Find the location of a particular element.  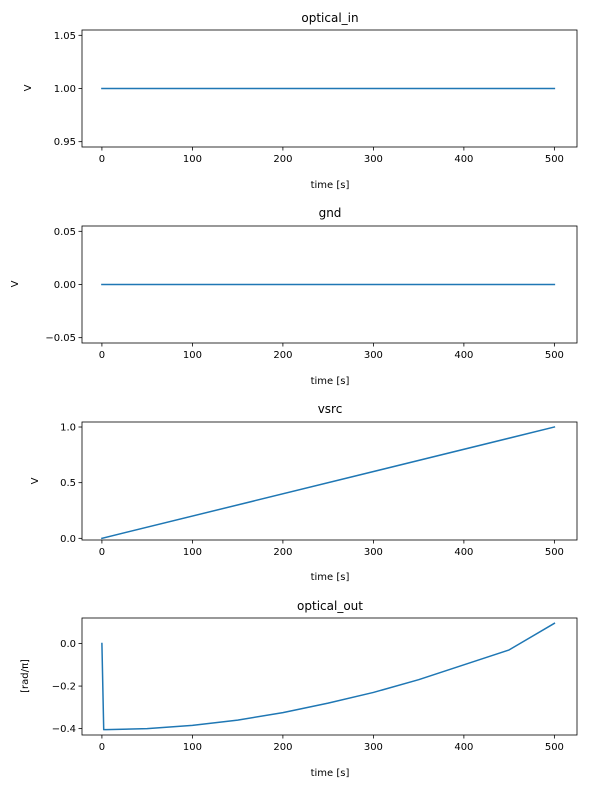

plot-area: 0 100 200 300 400 500 0.0 0.5 1.0 is located at coordinates (312, 490).